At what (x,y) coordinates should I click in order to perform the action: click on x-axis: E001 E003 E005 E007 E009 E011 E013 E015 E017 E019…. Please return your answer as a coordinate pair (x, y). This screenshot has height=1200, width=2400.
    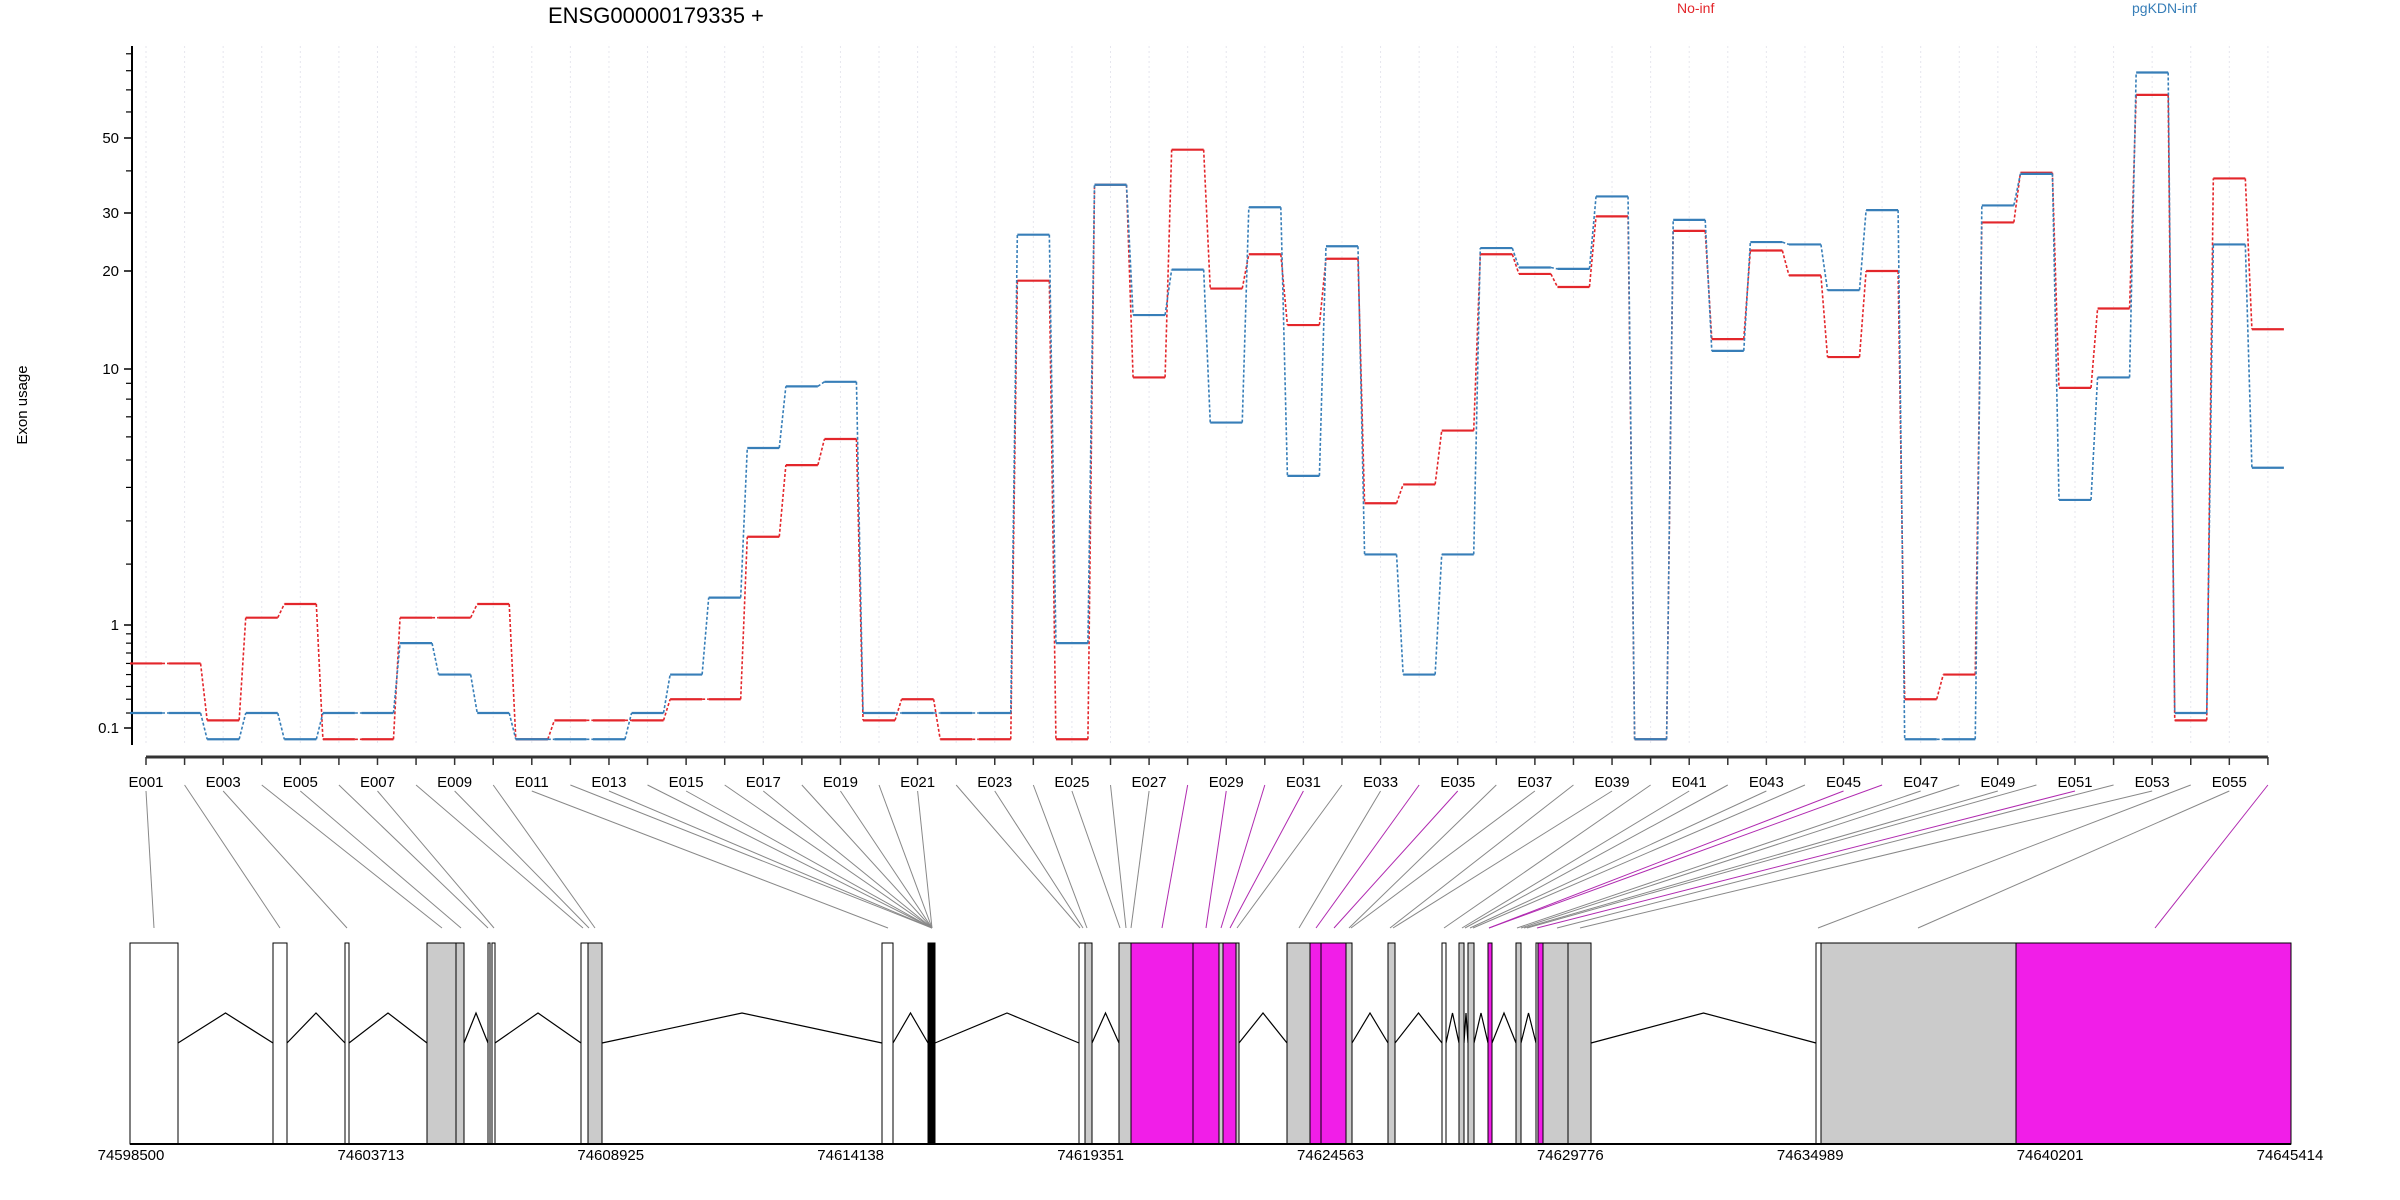
    Looking at the image, I should click on (1198, 773).